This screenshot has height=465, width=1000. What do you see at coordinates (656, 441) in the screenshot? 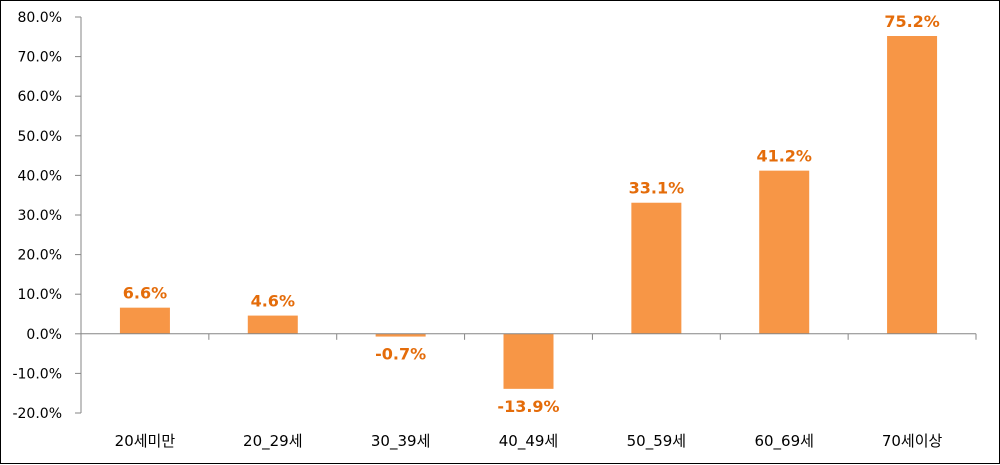
I see `x-tick-label: 50_59세` at bounding box center [656, 441].